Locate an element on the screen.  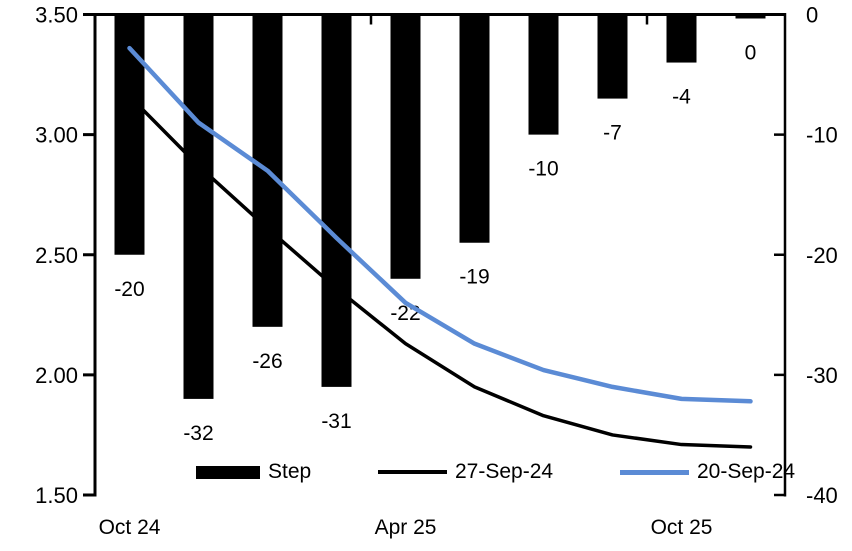
bar-data-label: -19 is located at coordinates (474, 277).